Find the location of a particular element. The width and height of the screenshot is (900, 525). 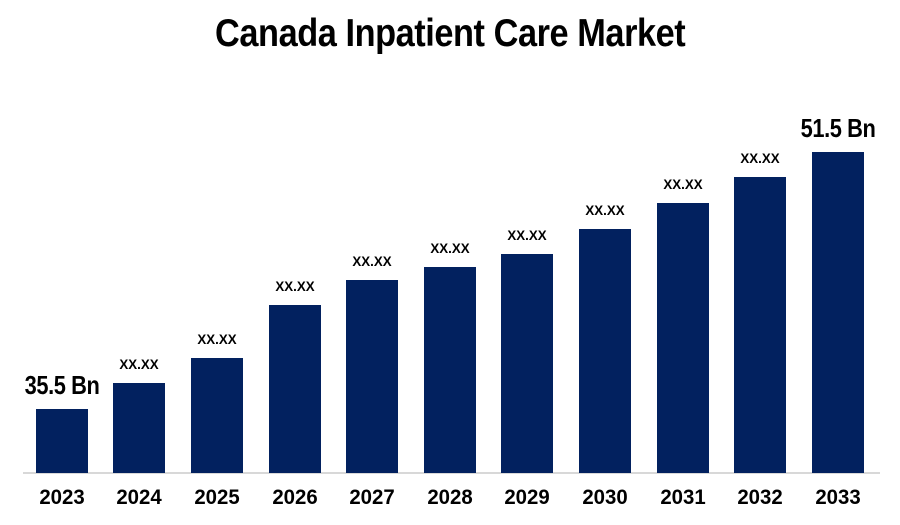

chart-title-text: Canada Inpatient Care Market is located at coordinates (450, 33).